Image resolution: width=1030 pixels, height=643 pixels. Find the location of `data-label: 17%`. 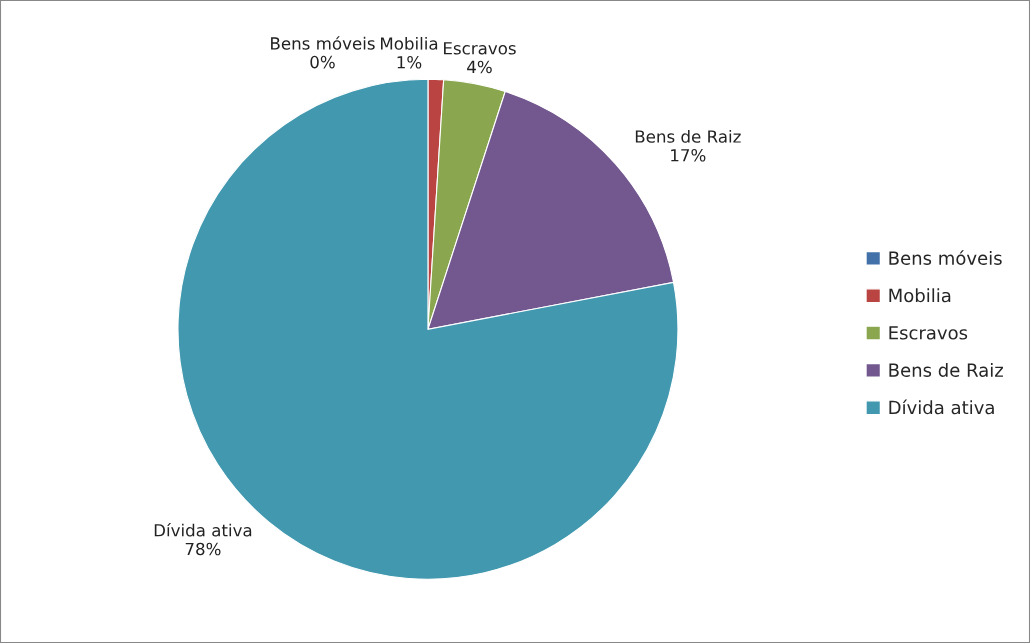

data-label: 17% is located at coordinates (688, 155).